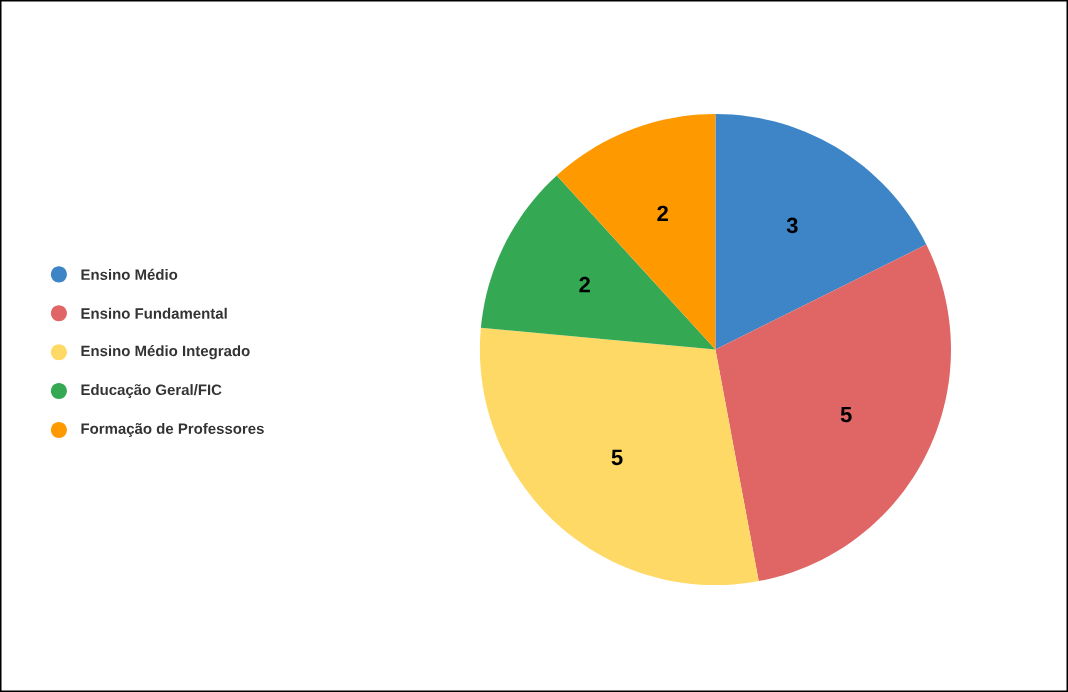 Image resolution: width=1068 pixels, height=692 pixels. What do you see at coordinates (792, 225) in the screenshot?
I see `data-label: 3` at bounding box center [792, 225].